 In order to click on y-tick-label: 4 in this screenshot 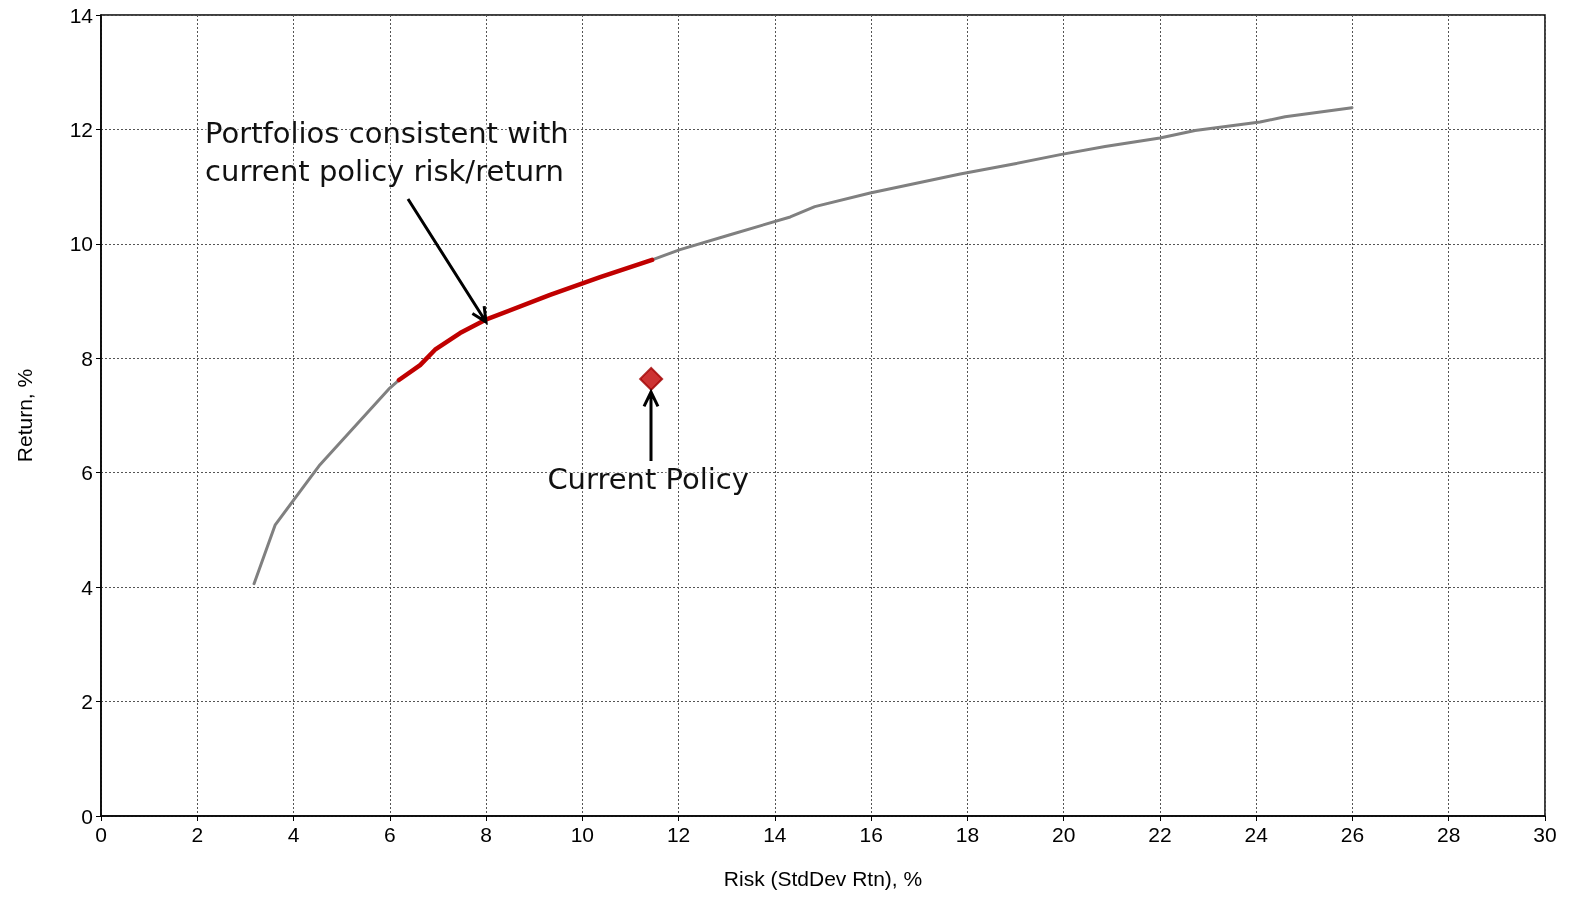, I will do `click(87, 587)`.